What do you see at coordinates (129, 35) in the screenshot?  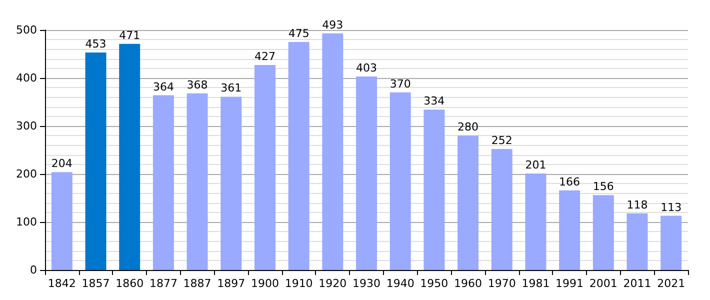 I see `data-label: 471` at bounding box center [129, 35].